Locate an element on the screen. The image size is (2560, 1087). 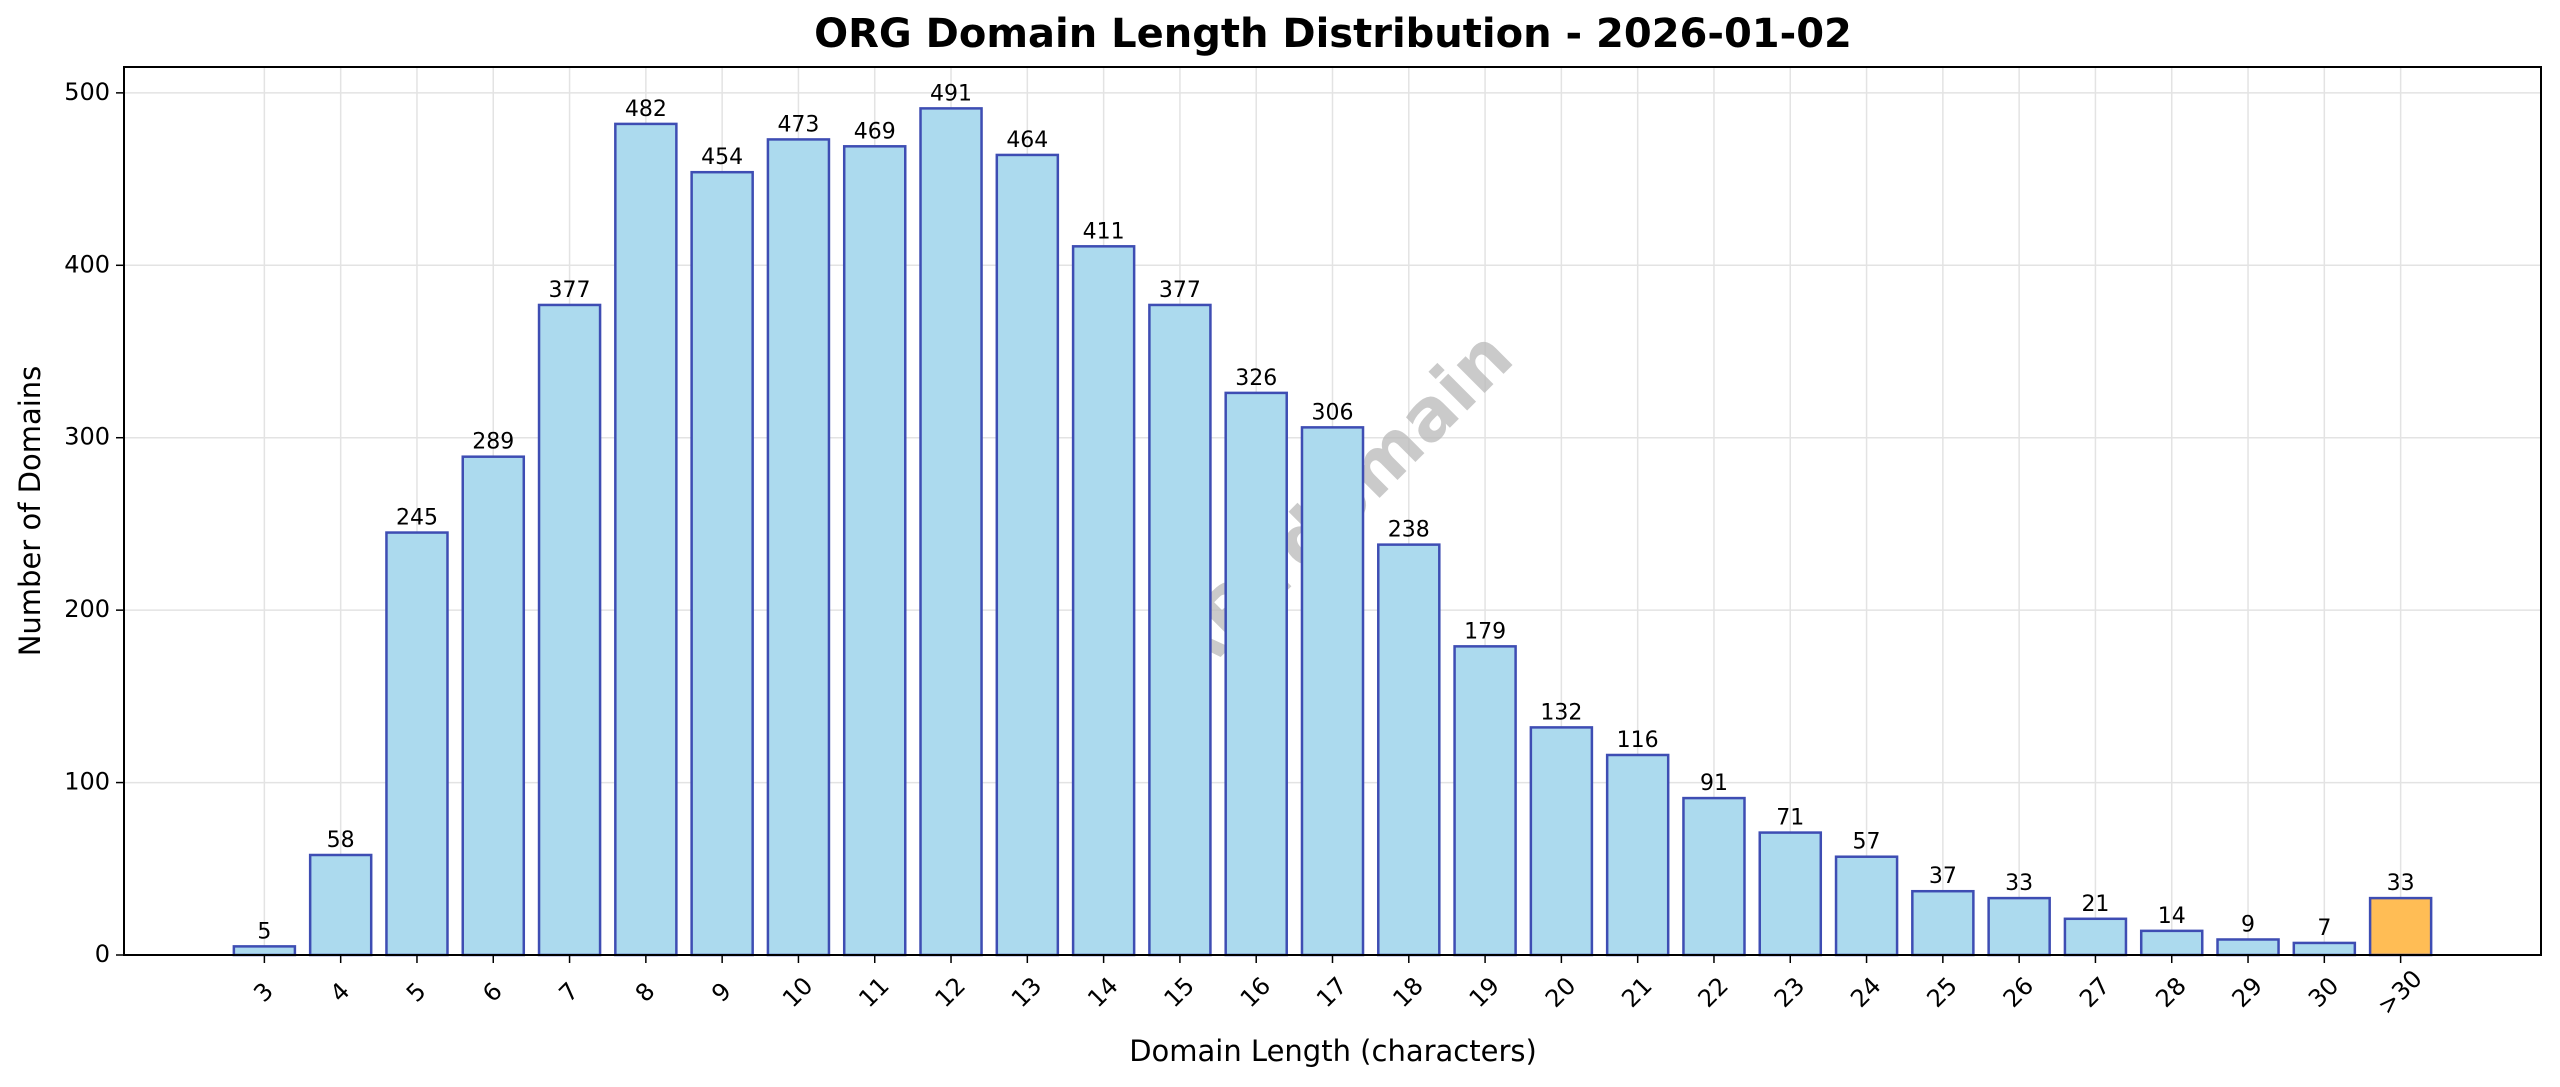
x-tick-label: 11 is located at coordinates (873, 992).